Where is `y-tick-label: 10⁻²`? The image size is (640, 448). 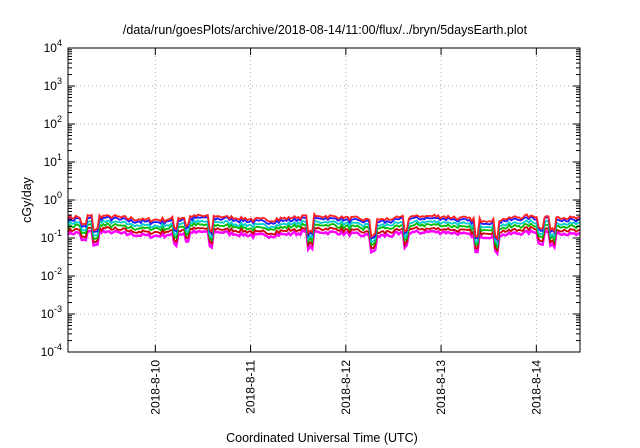
y-tick-label: 10⁻² is located at coordinates (51, 274).